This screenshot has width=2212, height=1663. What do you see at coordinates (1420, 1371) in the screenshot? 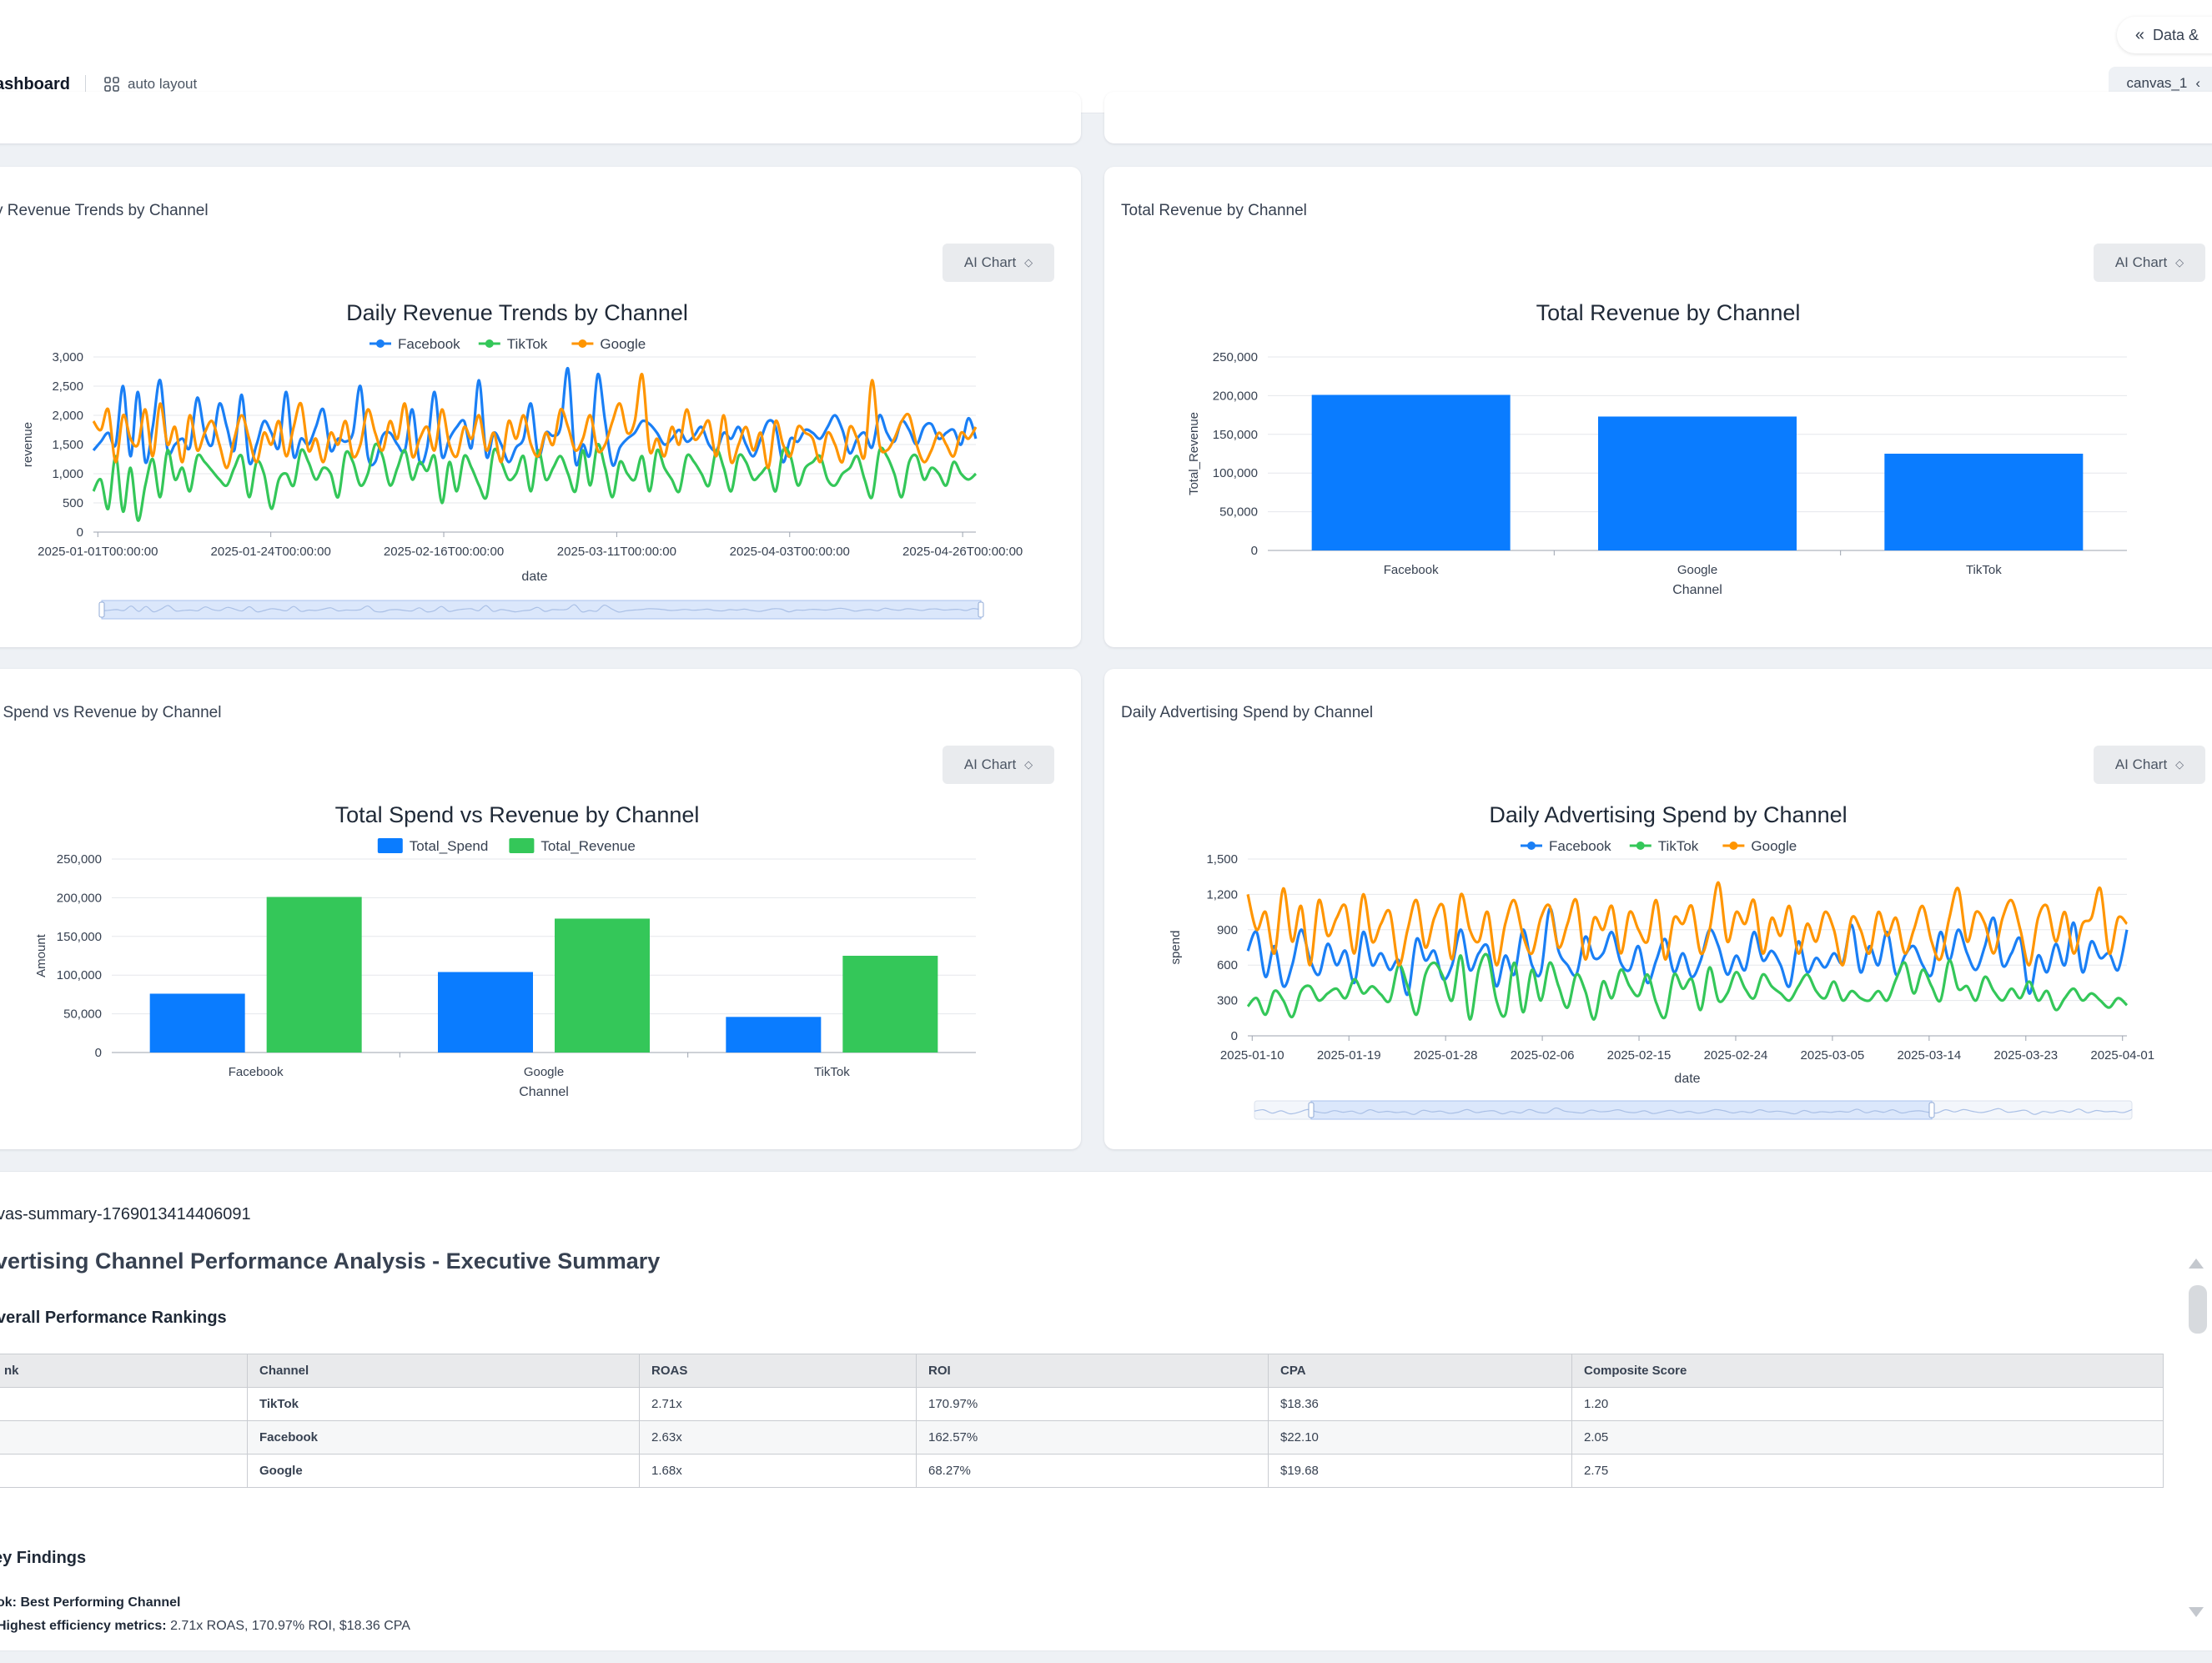
I see `col-cpa-header: CPA` at bounding box center [1420, 1371].